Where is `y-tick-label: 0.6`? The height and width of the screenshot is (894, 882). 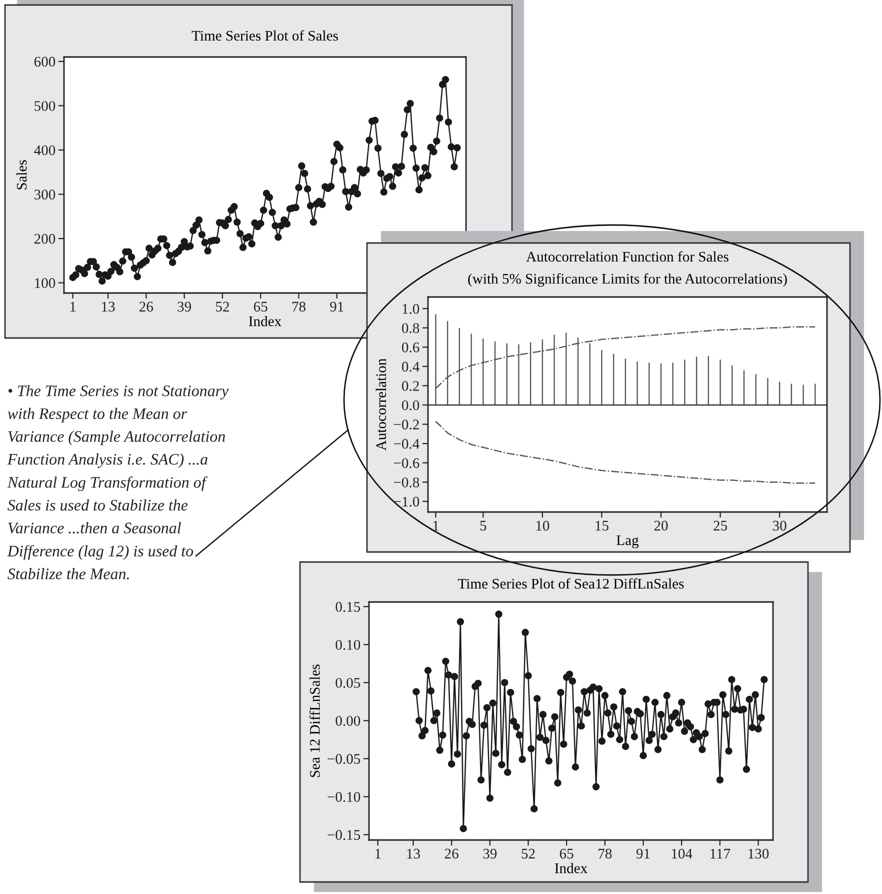 y-tick-label: 0.6 is located at coordinates (411, 347).